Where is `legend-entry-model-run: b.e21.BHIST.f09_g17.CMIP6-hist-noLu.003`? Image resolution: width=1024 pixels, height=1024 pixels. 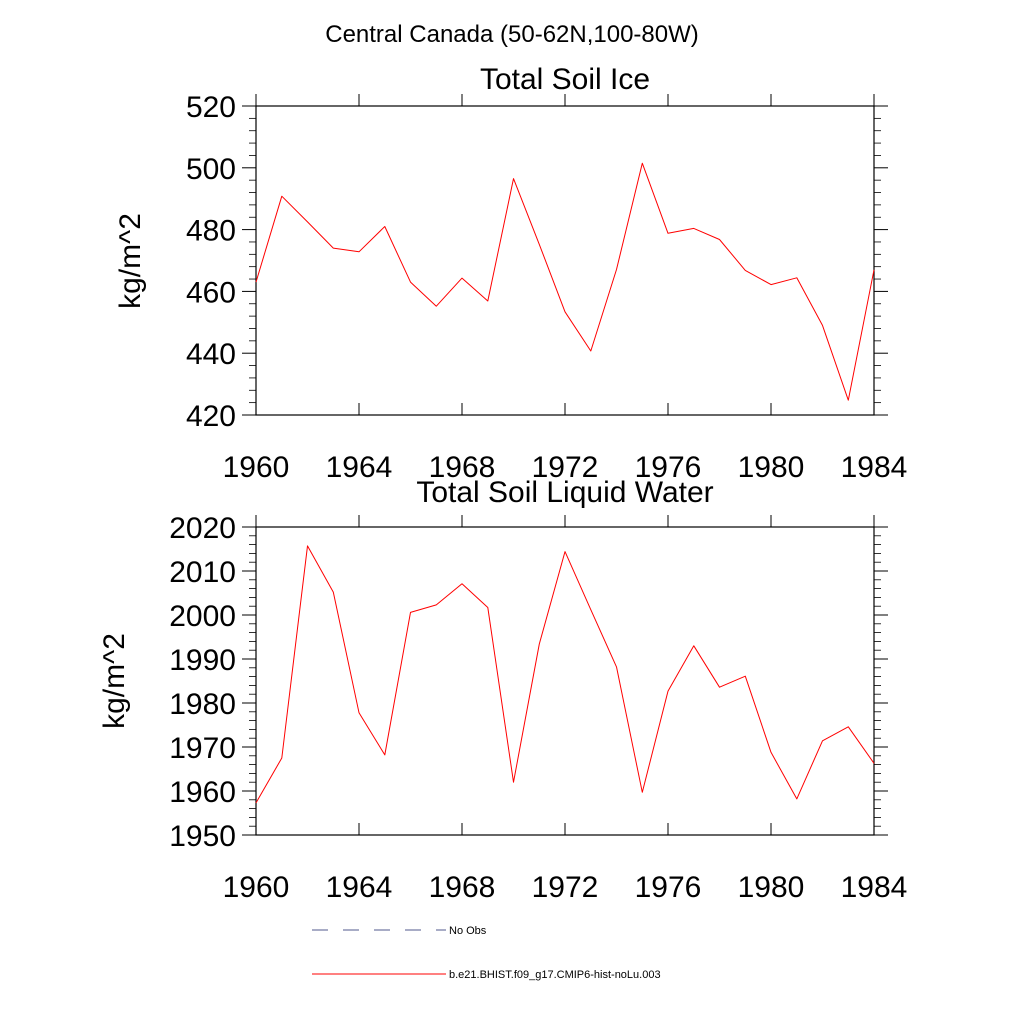 legend-entry-model-run: b.e21.BHIST.f09_g17.CMIP6-hist-noLu.003 is located at coordinates (486, 975).